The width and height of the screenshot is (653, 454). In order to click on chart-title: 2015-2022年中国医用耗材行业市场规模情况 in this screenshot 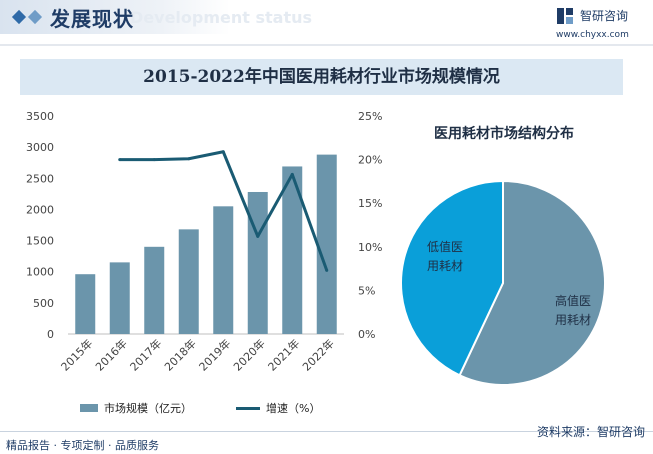, I will do `click(321, 77)`.